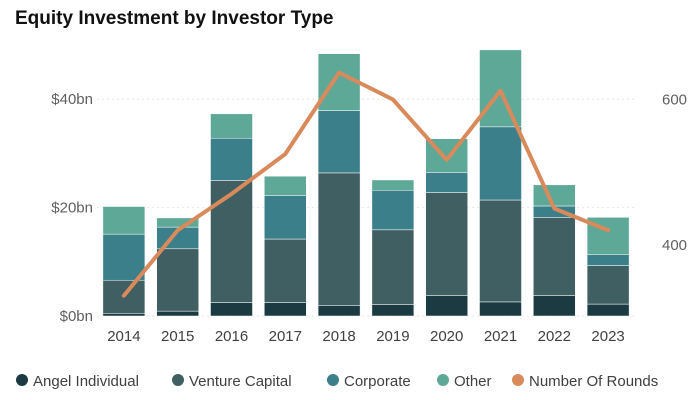  What do you see at coordinates (240, 381) in the screenshot?
I see `legend-label: Venture Capital` at bounding box center [240, 381].